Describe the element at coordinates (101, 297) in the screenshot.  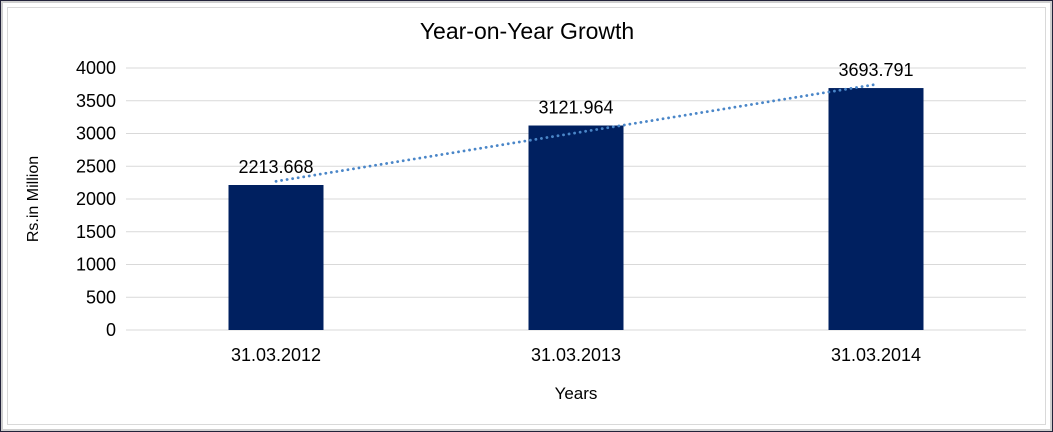
I see `y-tick-label: 500` at that location.